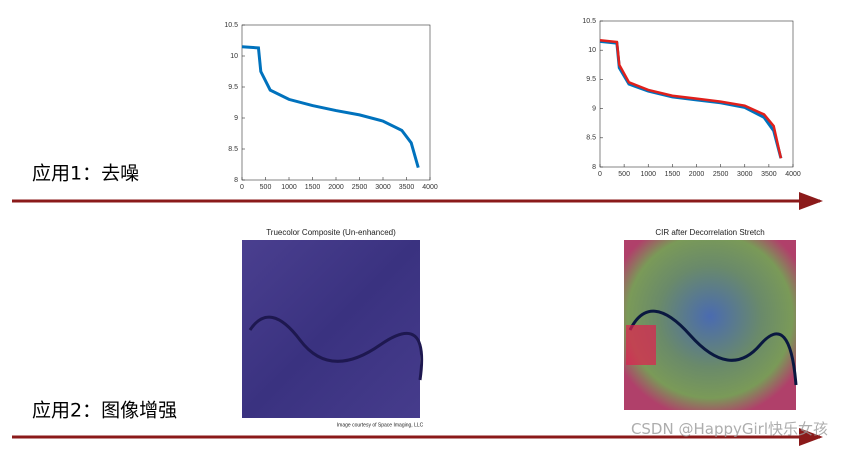 The image size is (842, 455). I want to click on image-title: Truecolor Composite (Un-enhanced), so click(331, 232).